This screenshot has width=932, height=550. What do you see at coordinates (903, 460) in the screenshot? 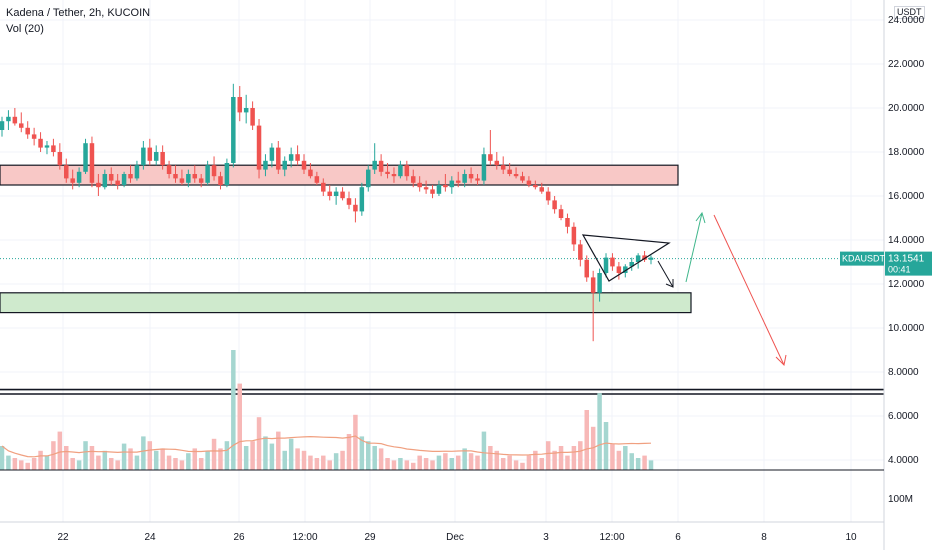
I see `price-tick-label: 4.0000` at bounding box center [903, 460].